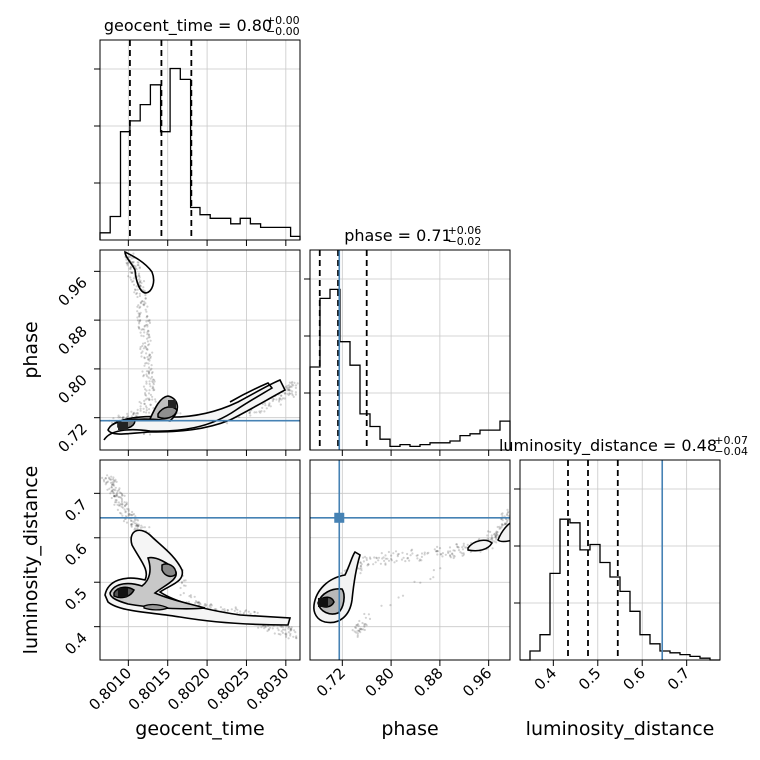 This screenshot has width=760, height=760. I want to click on x-tick-label: 0.88, so click(428, 682).